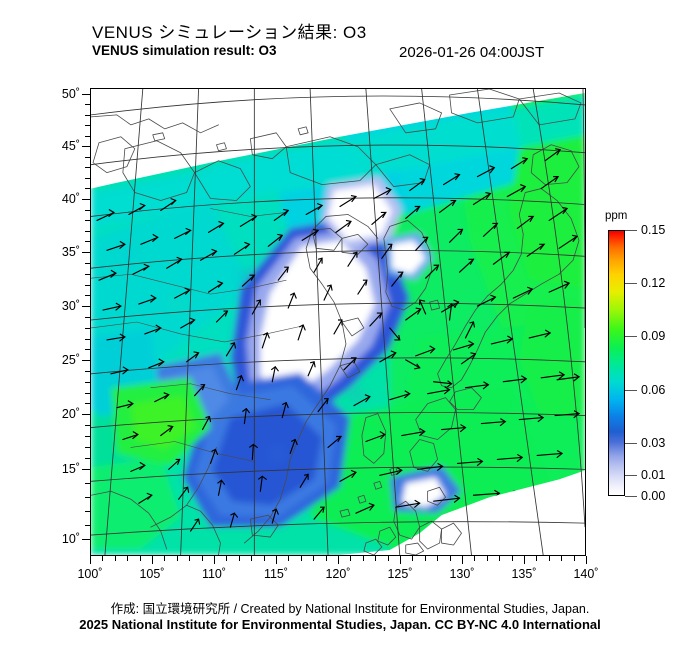  I want to click on lat-label-10: 10˚, so click(70, 538).